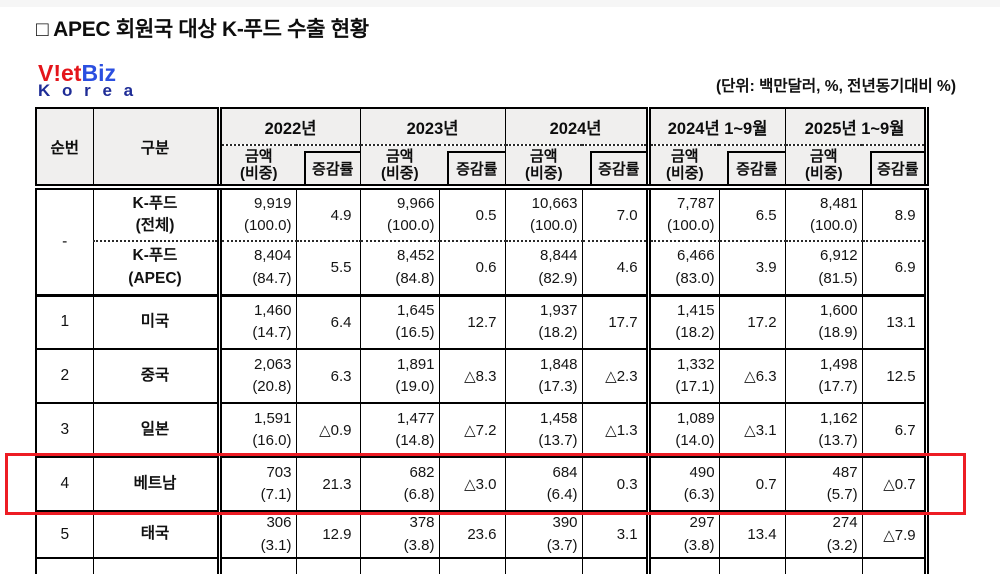  I want to click on header-period-2023: 2023년, so click(432, 127).